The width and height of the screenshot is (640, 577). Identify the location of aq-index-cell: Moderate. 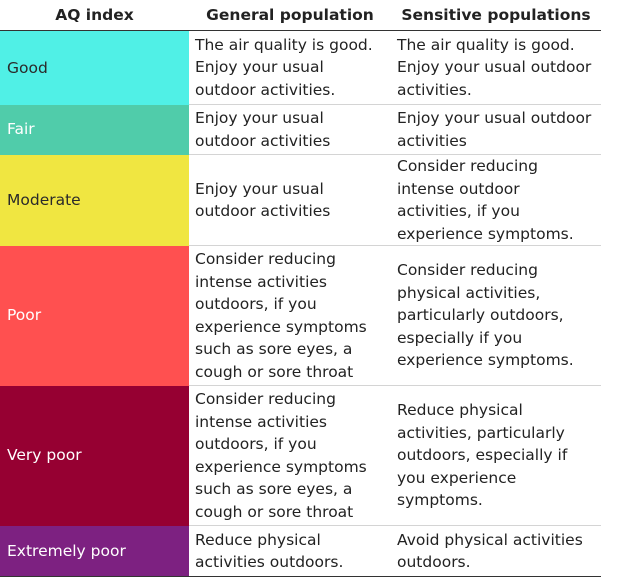
(94, 200).